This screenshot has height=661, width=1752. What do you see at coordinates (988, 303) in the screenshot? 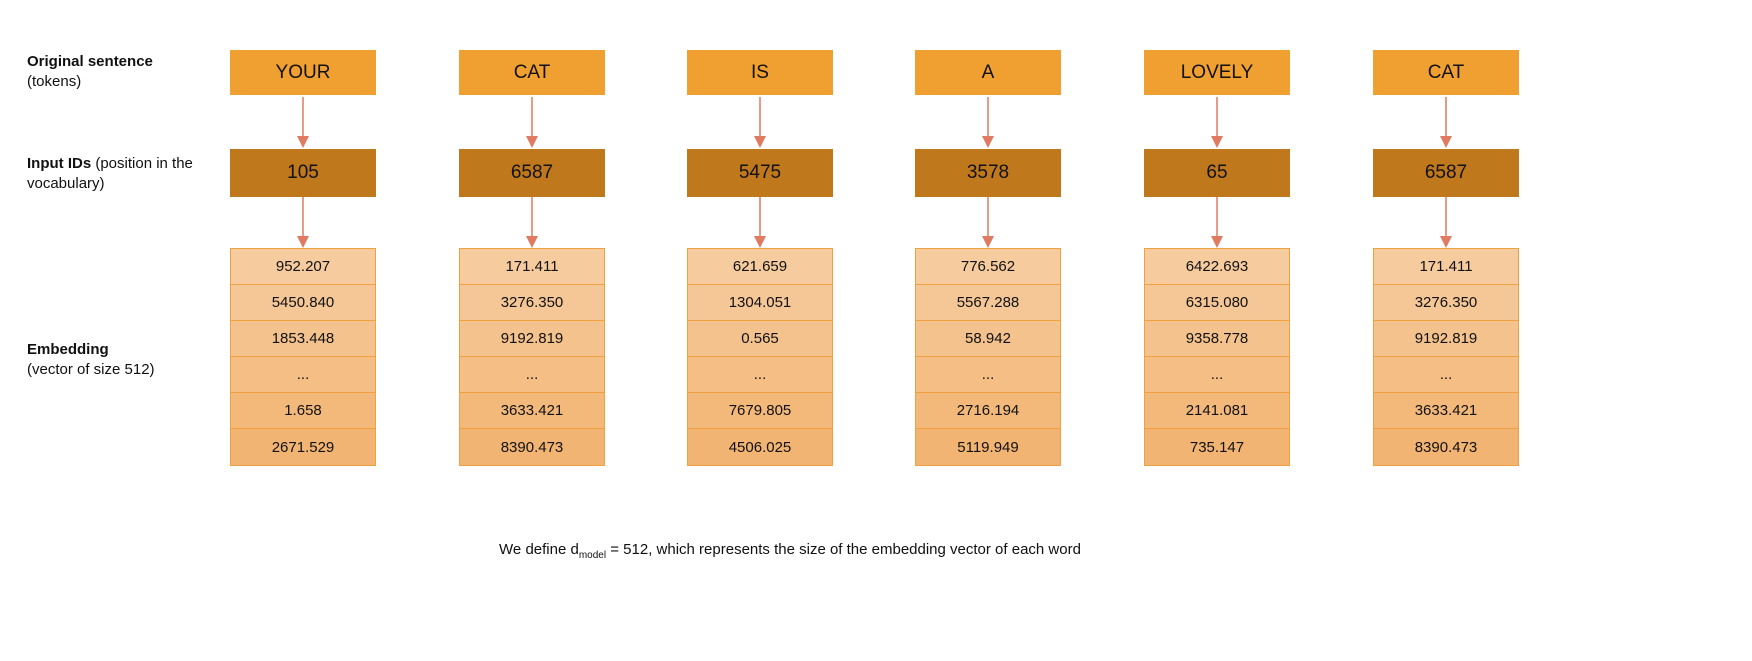
I see `embedding-value: 5567.288` at bounding box center [988, 303].